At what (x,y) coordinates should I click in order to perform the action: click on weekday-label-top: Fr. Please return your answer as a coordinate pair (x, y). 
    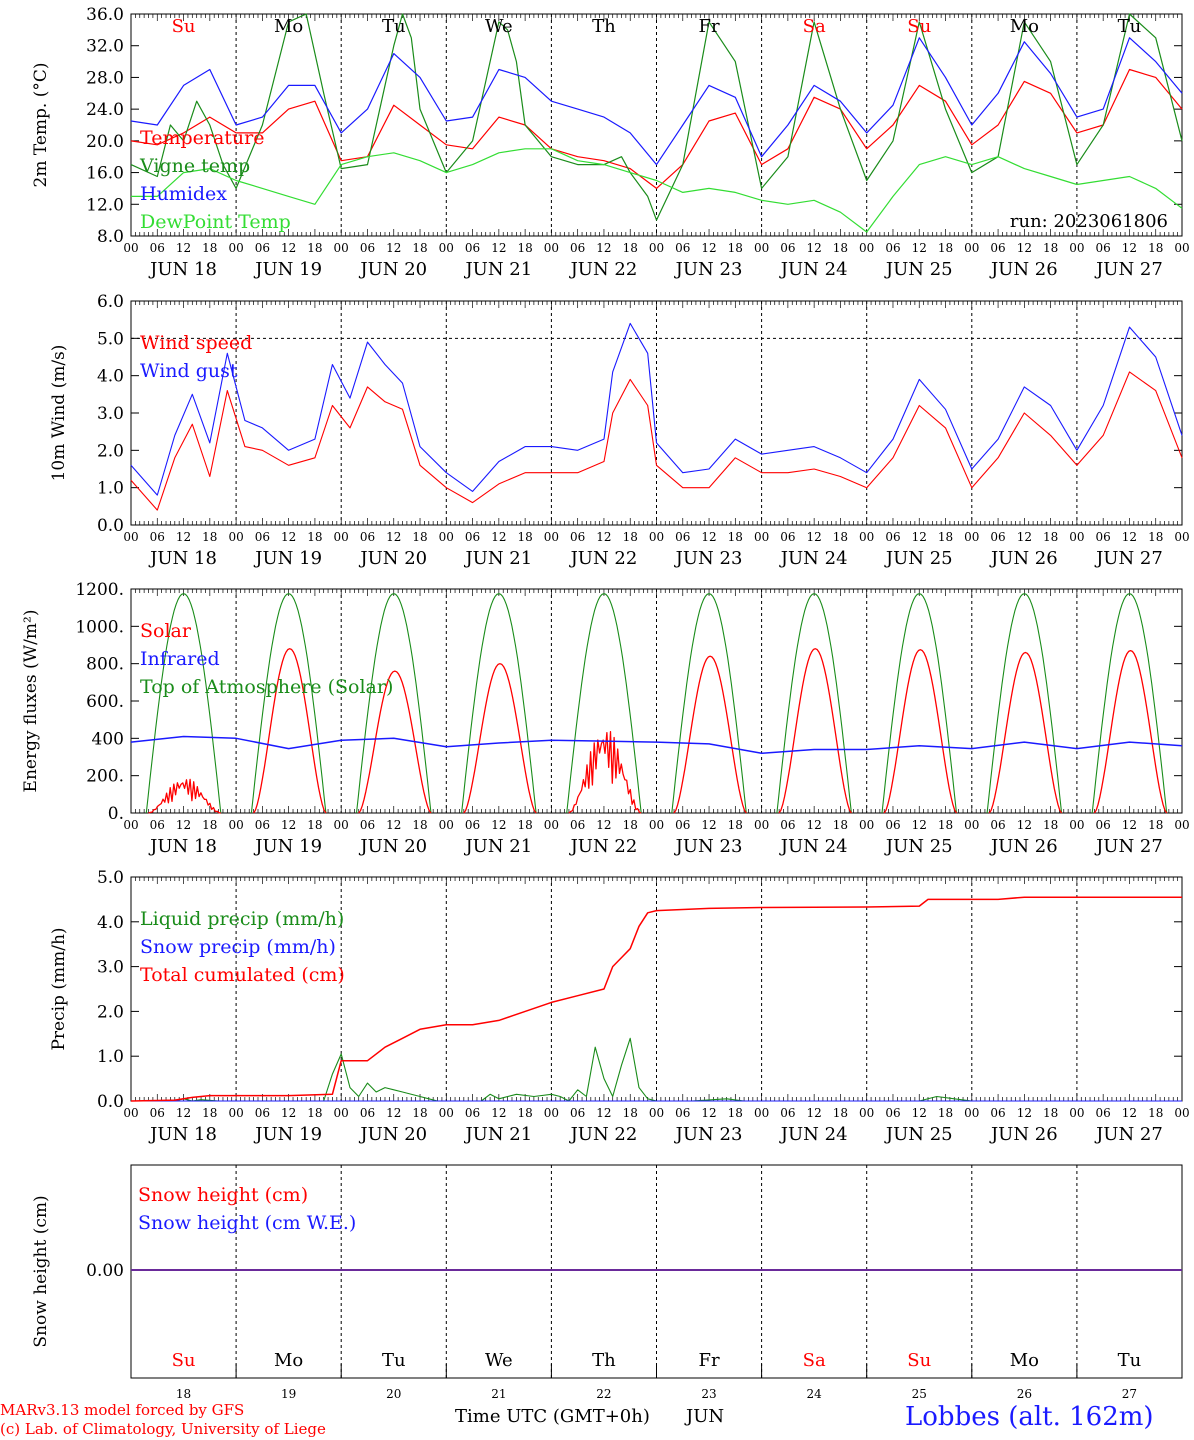
    Looking at the image, I should click on (709, 26).